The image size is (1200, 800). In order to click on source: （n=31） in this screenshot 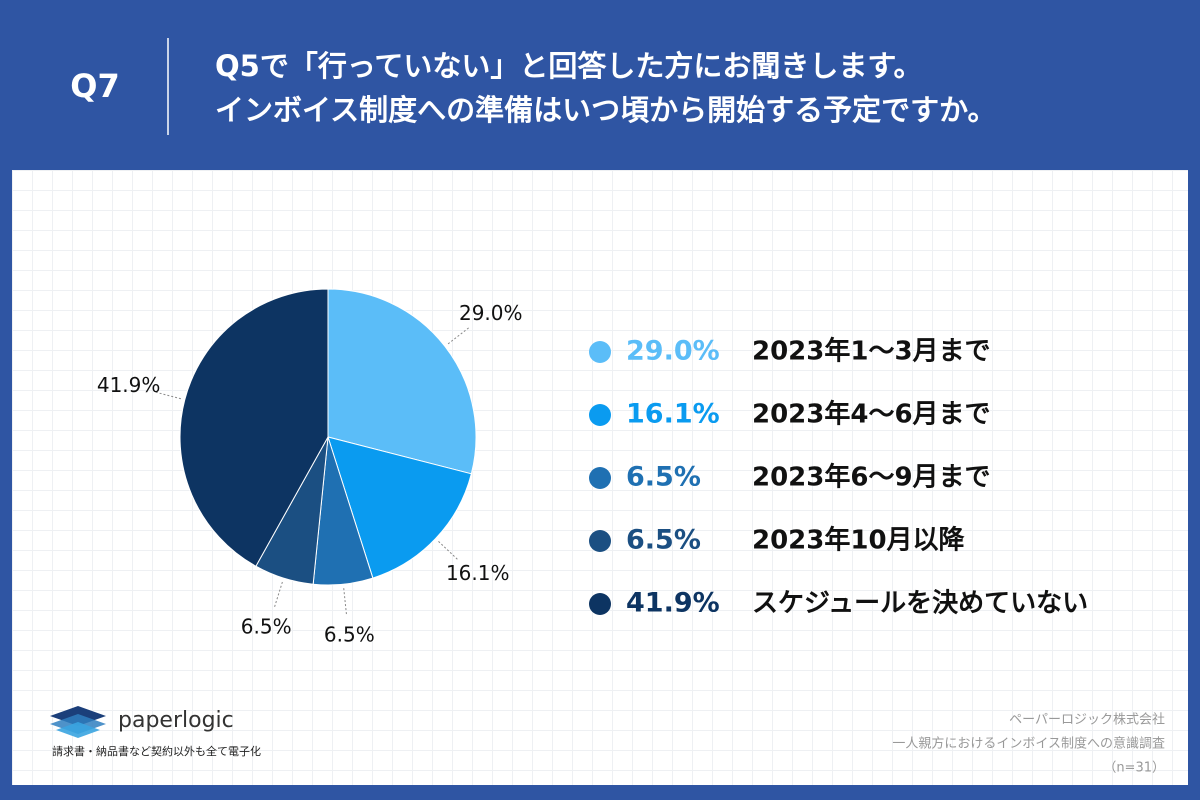, I will do `click(1134, 768)`.